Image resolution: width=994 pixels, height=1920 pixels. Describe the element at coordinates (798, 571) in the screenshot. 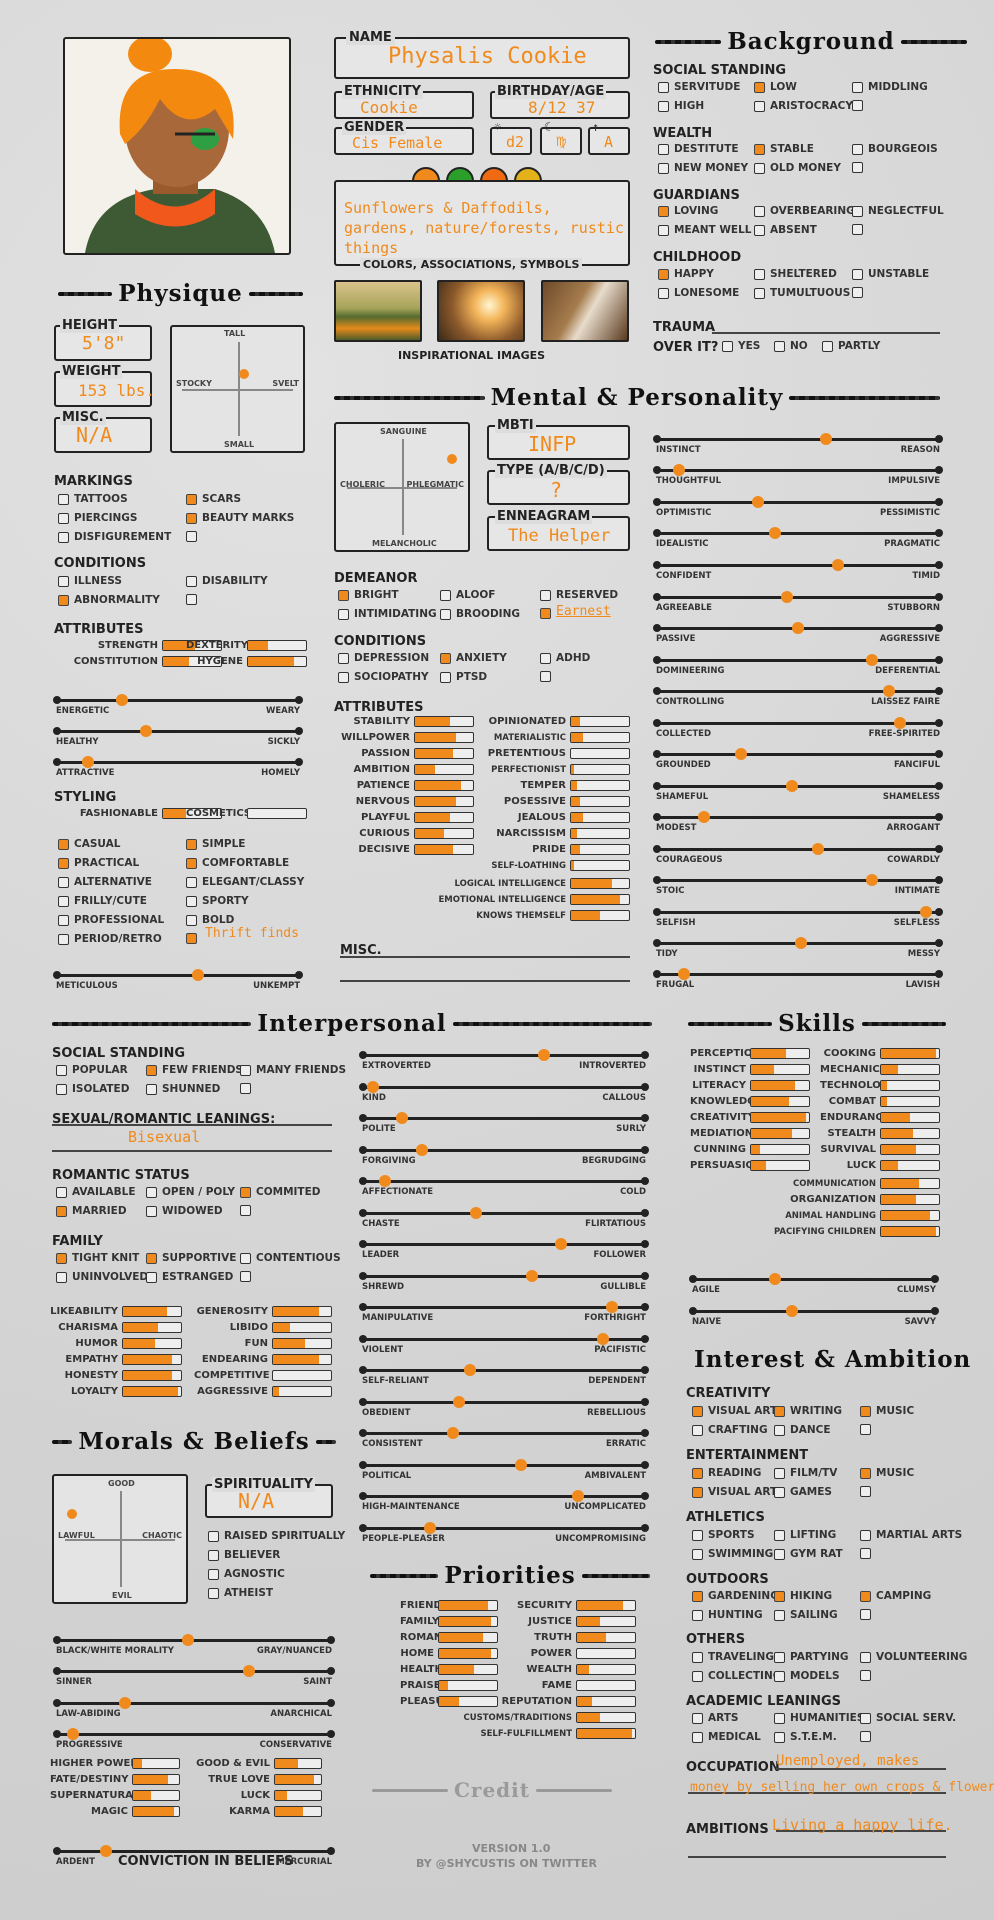

I see `slider-confident-timid: CONFIDENT TIMID` at that location.